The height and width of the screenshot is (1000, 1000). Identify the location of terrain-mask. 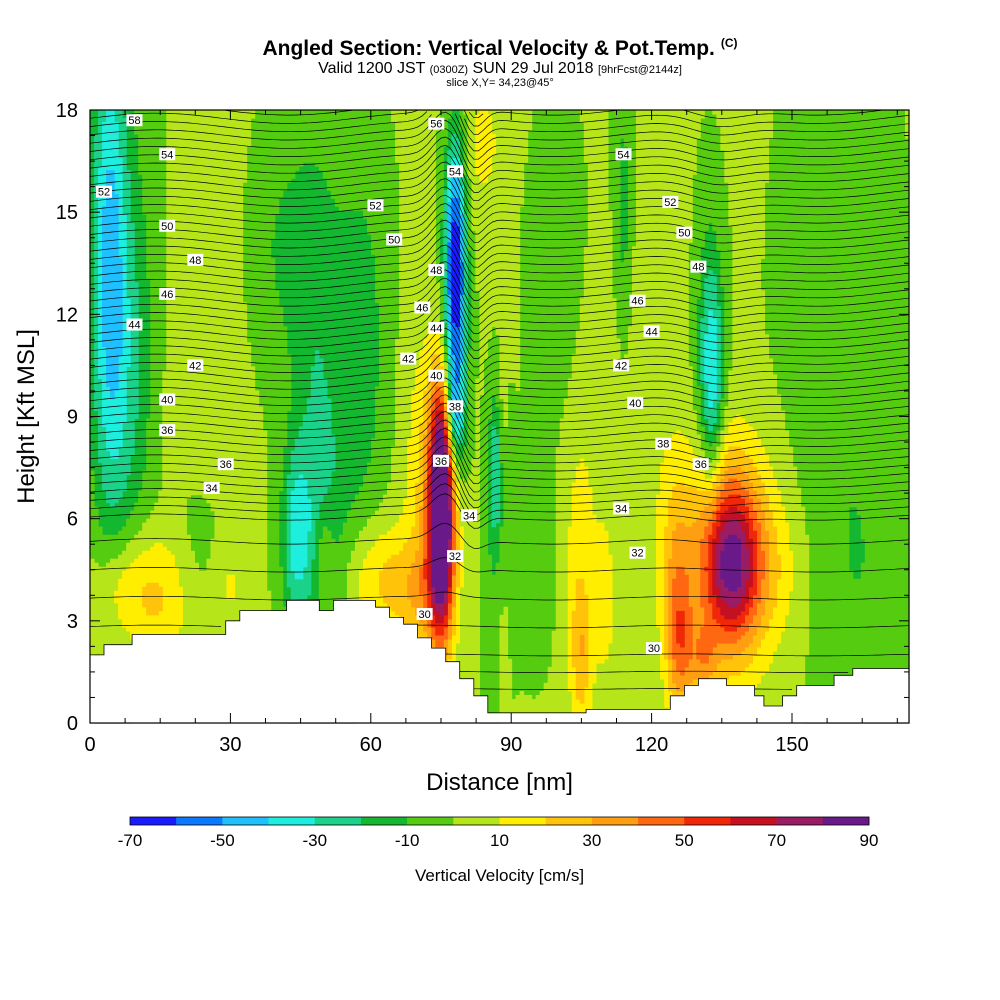
(499, 662).